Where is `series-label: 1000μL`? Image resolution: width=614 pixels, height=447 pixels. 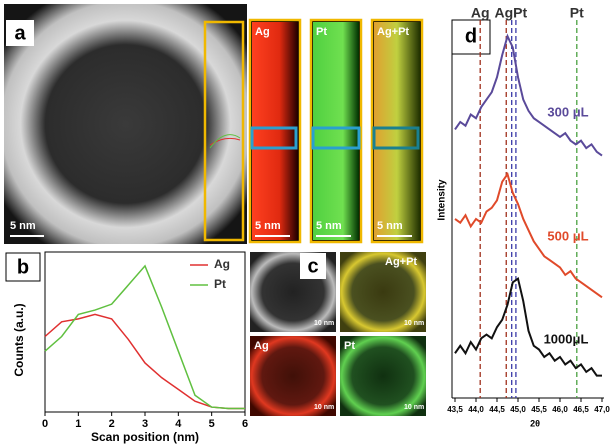
series-label: 1000μL is located at coordinates (566, 338).